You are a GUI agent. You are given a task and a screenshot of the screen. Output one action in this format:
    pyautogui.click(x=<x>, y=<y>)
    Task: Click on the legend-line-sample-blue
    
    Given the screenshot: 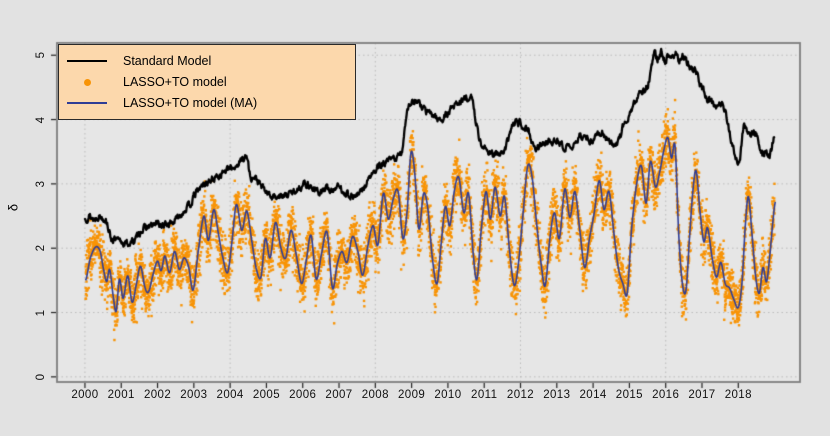 What is the action you would take?
    pyautogui.click(x=87, y=103)
    